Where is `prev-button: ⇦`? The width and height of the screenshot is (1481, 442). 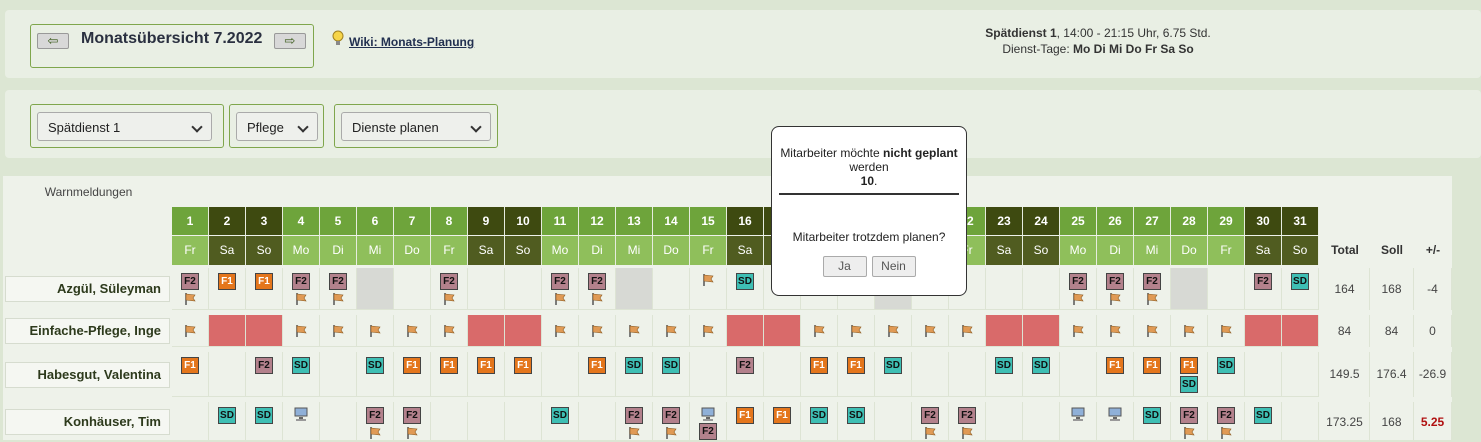 prev-button: ⇦ is located at coordinates (53, 41).